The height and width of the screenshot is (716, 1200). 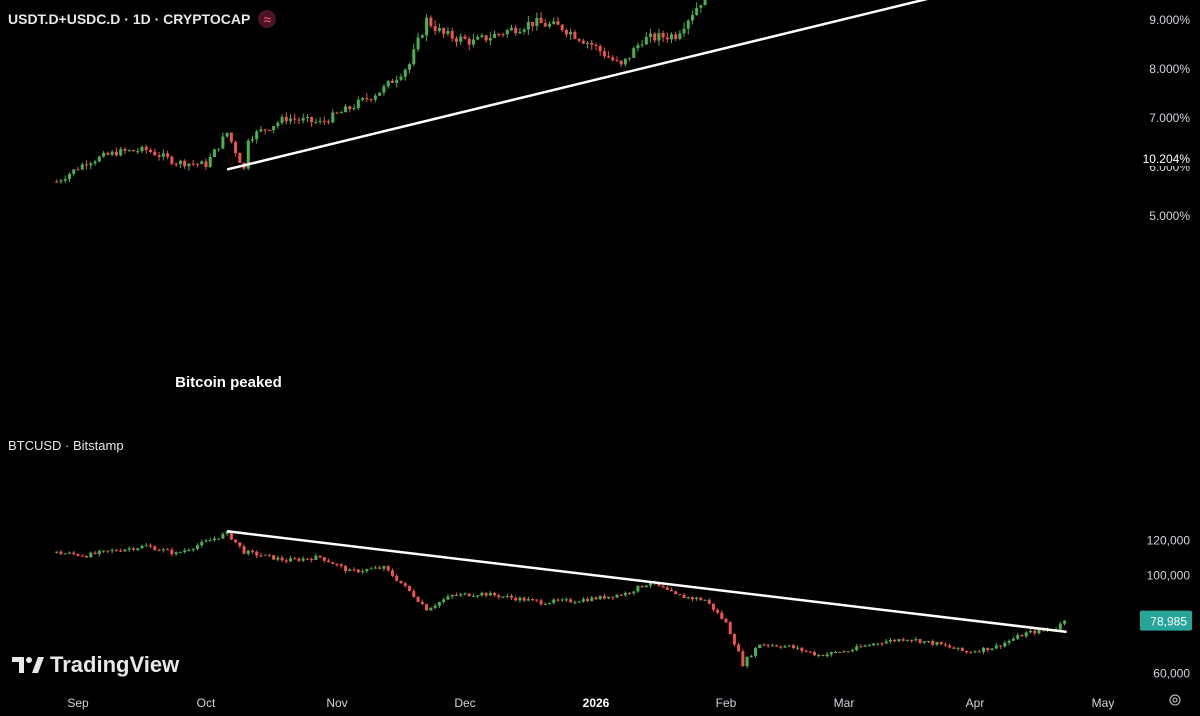 What do you see at coordinates (336, 703) in the screenshot?
I see `x-axis-tick-label: Nov` at bounding box center [336, 703].